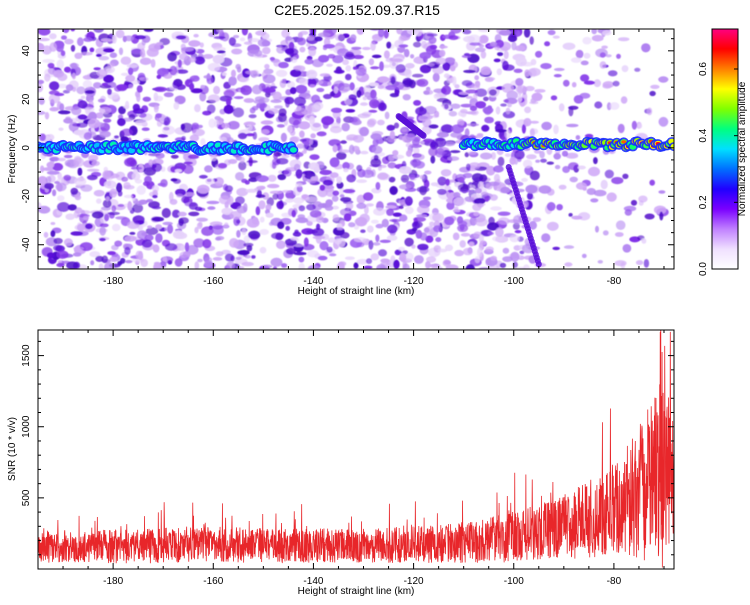 The height and width of the screenshot is (605, 750). Describe the element at coordinates (718, 169) in the screenshot. I see `colorbar-ticks: 0.0 0.2 0.4 0.6` at that location.